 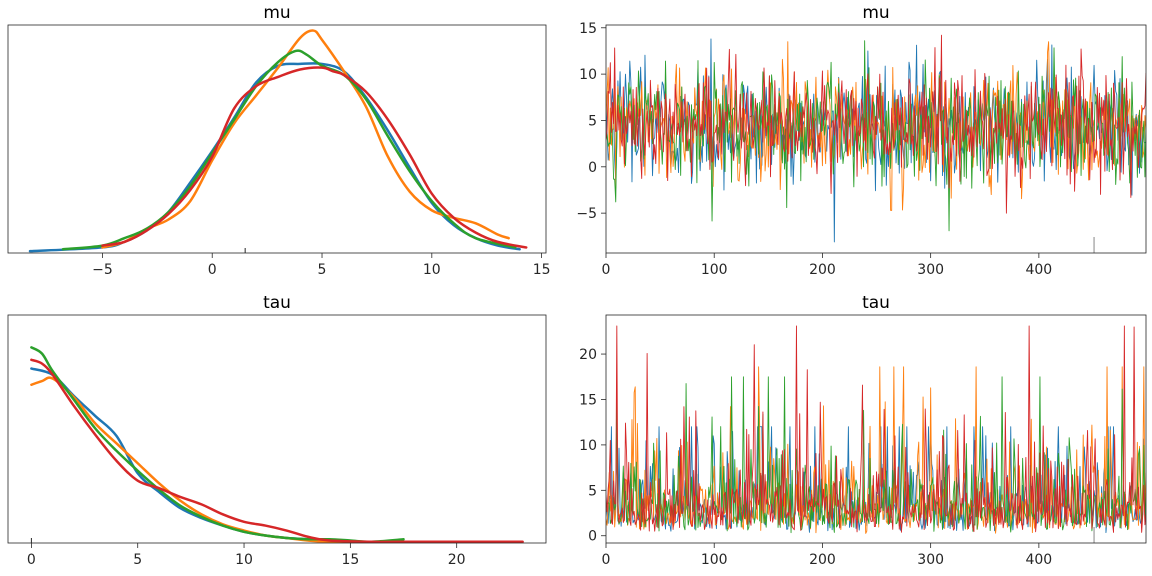 What do you see at coordinates (277, 303) in the screenshot?
I see `tau-density-title: tau` at bounding box center [277, 303].